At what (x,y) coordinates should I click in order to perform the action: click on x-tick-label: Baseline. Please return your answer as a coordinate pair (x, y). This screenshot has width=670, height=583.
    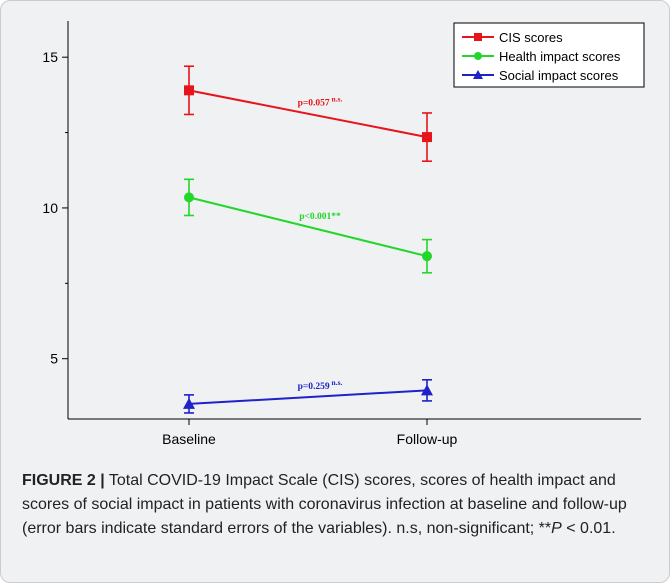
    Looking at the image, I should click on (189, 439).